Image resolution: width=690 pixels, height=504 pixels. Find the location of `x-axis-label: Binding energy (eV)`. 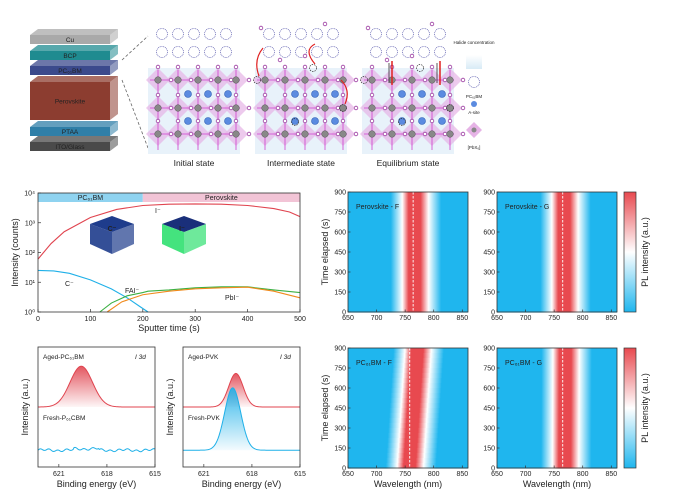

x-axis-label: Binding energy (eV) is located at coordinates (242, 484).